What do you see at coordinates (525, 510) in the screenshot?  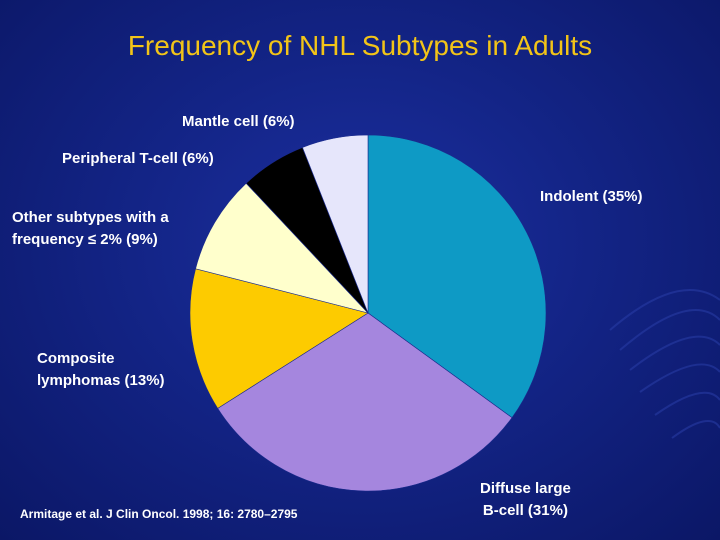 I see `label-diffuse-line-2: B-cell (31%)` at bounding box center [525, 510].